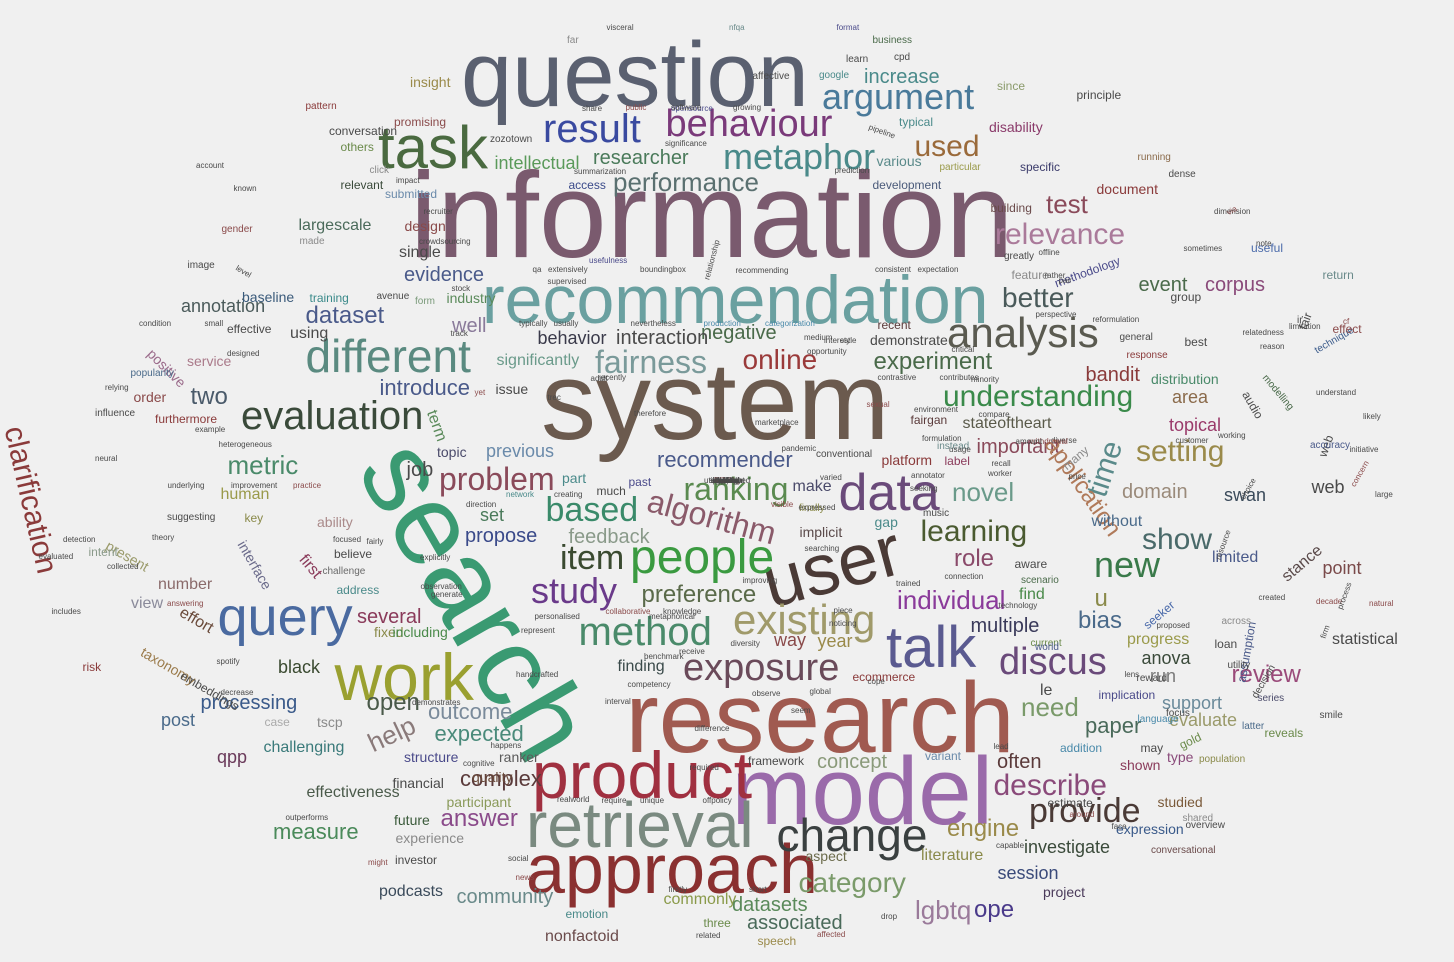  Describe the element at coordinates (147, 603) in the screenshot. I see `cloud-word: view` at that location.